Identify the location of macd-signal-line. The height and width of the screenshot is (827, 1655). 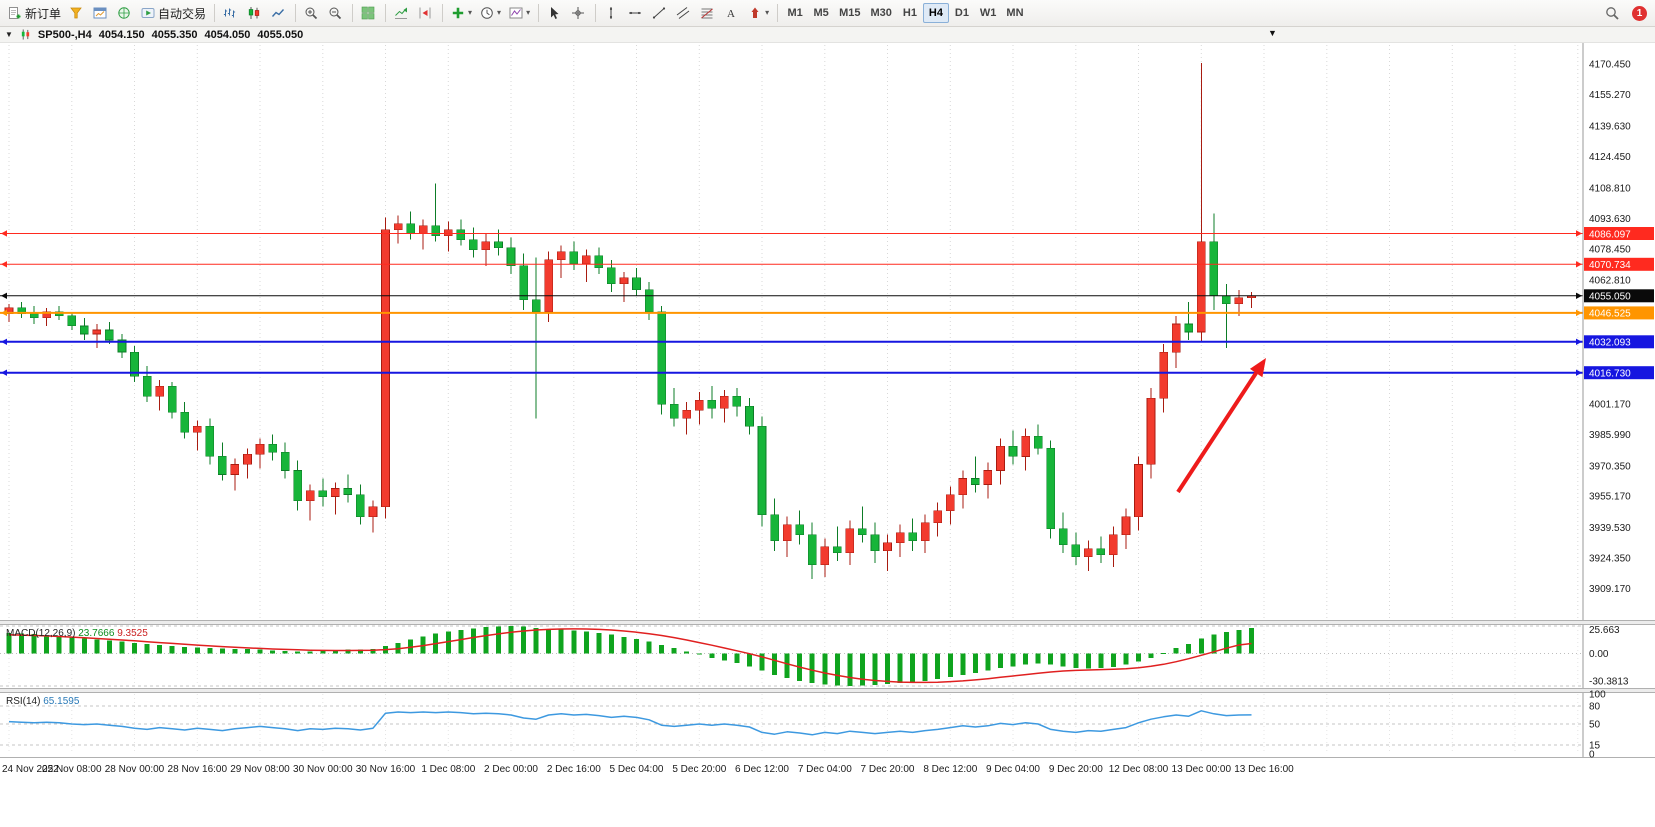
(630, 656).